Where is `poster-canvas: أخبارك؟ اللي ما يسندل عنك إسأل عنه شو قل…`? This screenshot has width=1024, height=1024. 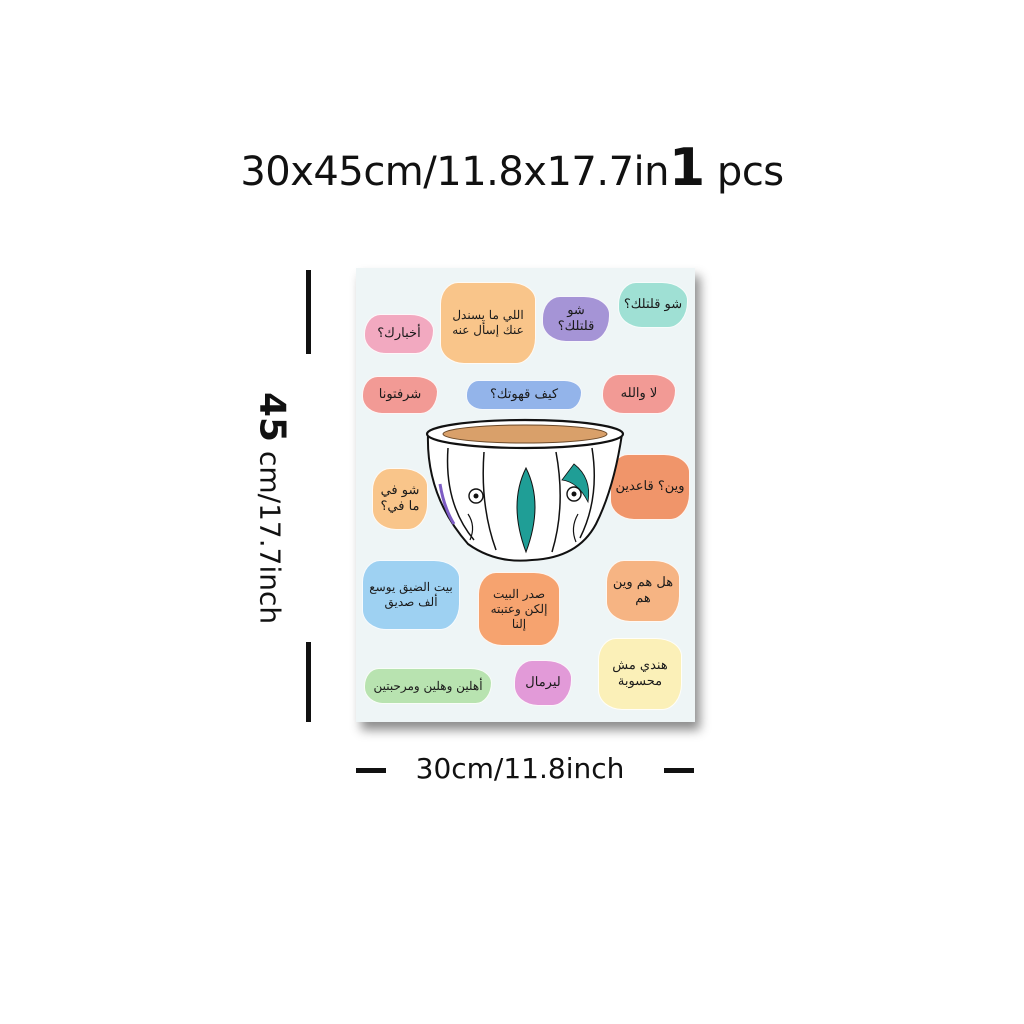 poster-canvas: أخبارك؟ اللي ما يسندل عنك إسأل عنه شو قل… is located at coordinates (525, 495).